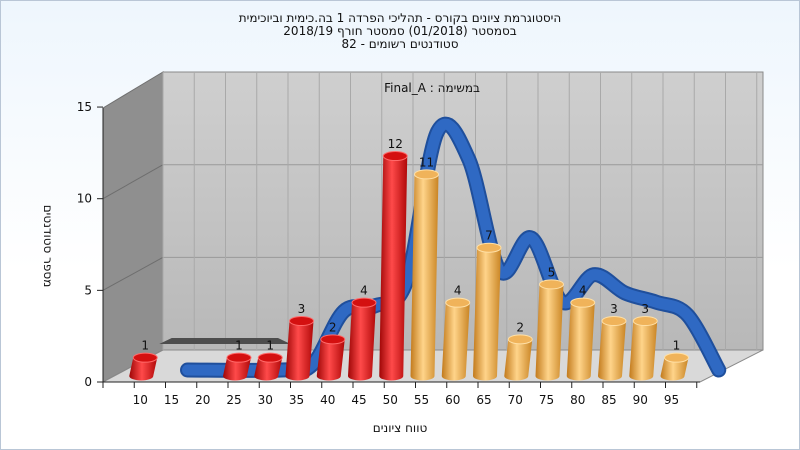  What do you see at coordinates (552, 272) in the screenshot?
I see `data-label: 5` at bounding box center [552, 272].